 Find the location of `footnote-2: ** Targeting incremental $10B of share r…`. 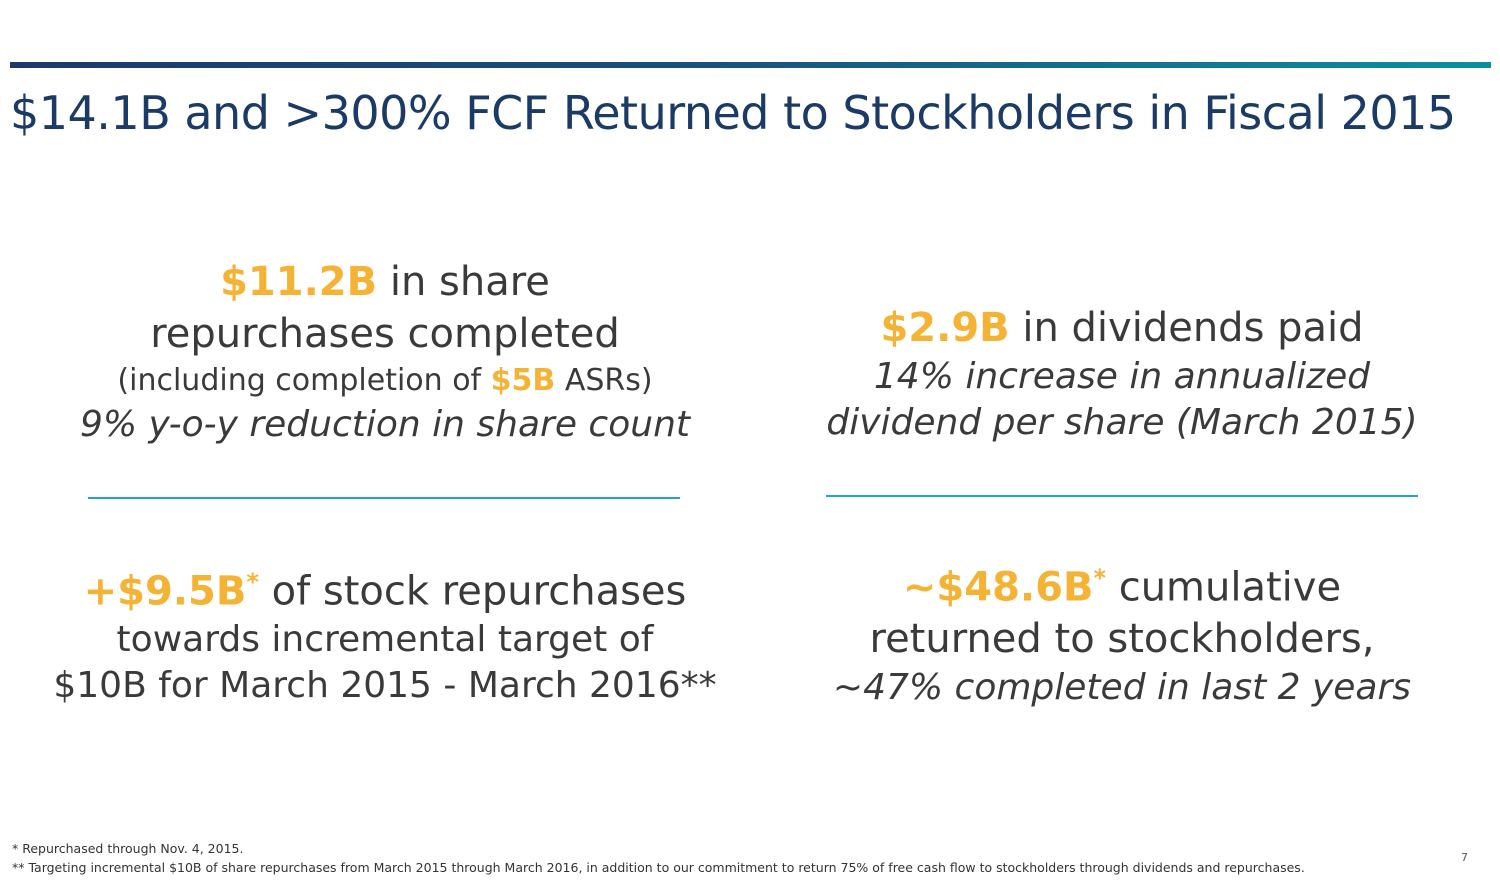

footnote-2: ** Targeting incremental $10B of share r… is located at coordinates (658, 867).